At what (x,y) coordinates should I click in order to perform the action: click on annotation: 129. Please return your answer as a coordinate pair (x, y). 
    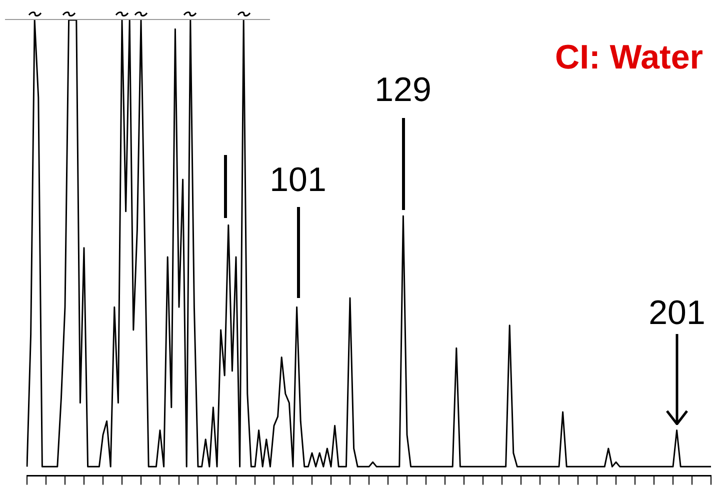
    Looking at the image, I should click on (403, 90).